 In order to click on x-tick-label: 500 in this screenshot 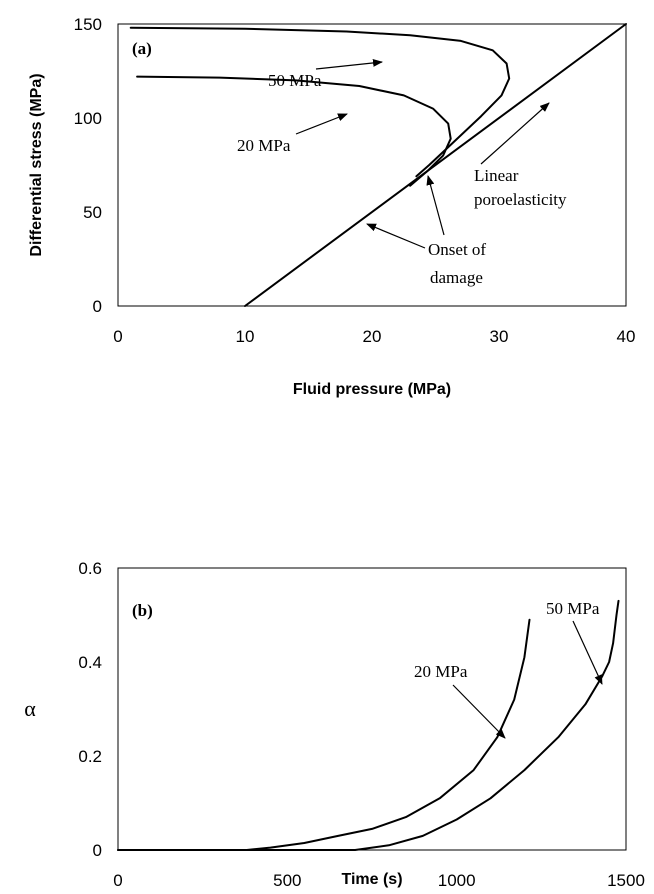, I will do `click(287, 880)`.